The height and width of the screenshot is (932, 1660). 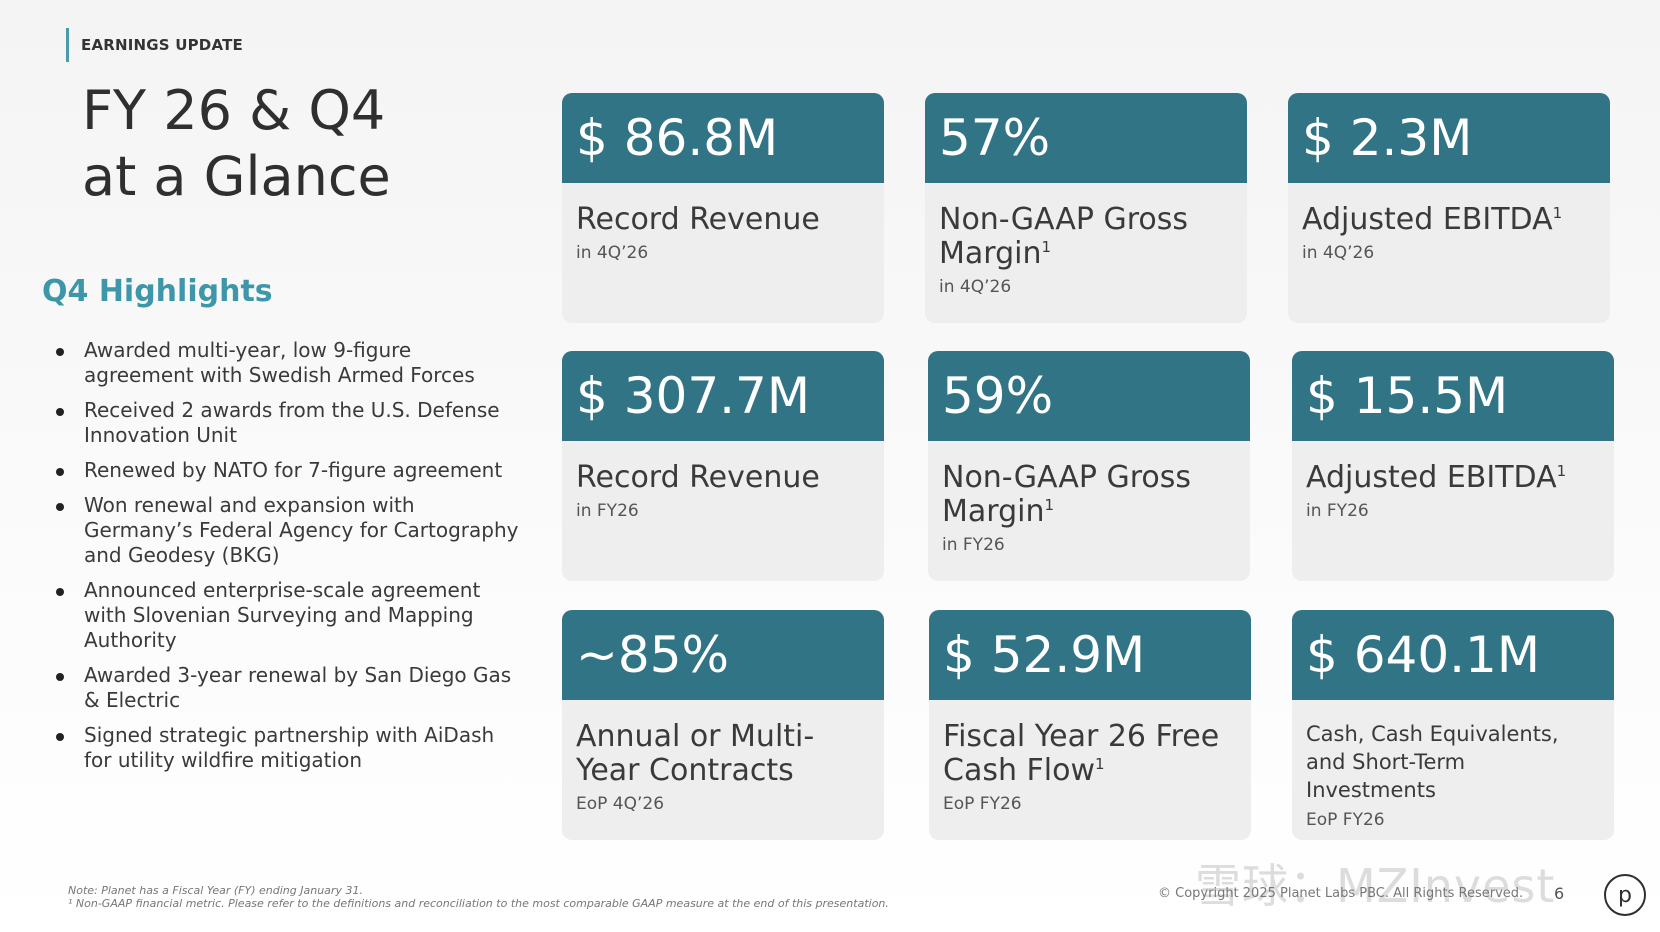 I want to click on slide-title: FY 26 & Q4 at a Glance, so click(x=236, y=144).